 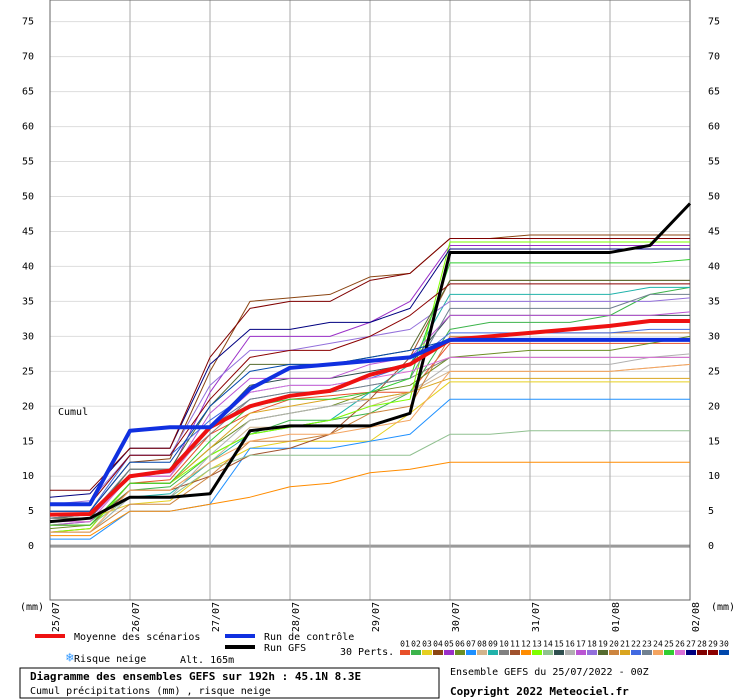 I want to click on legend-label: 02, so click(x=416, y=644).